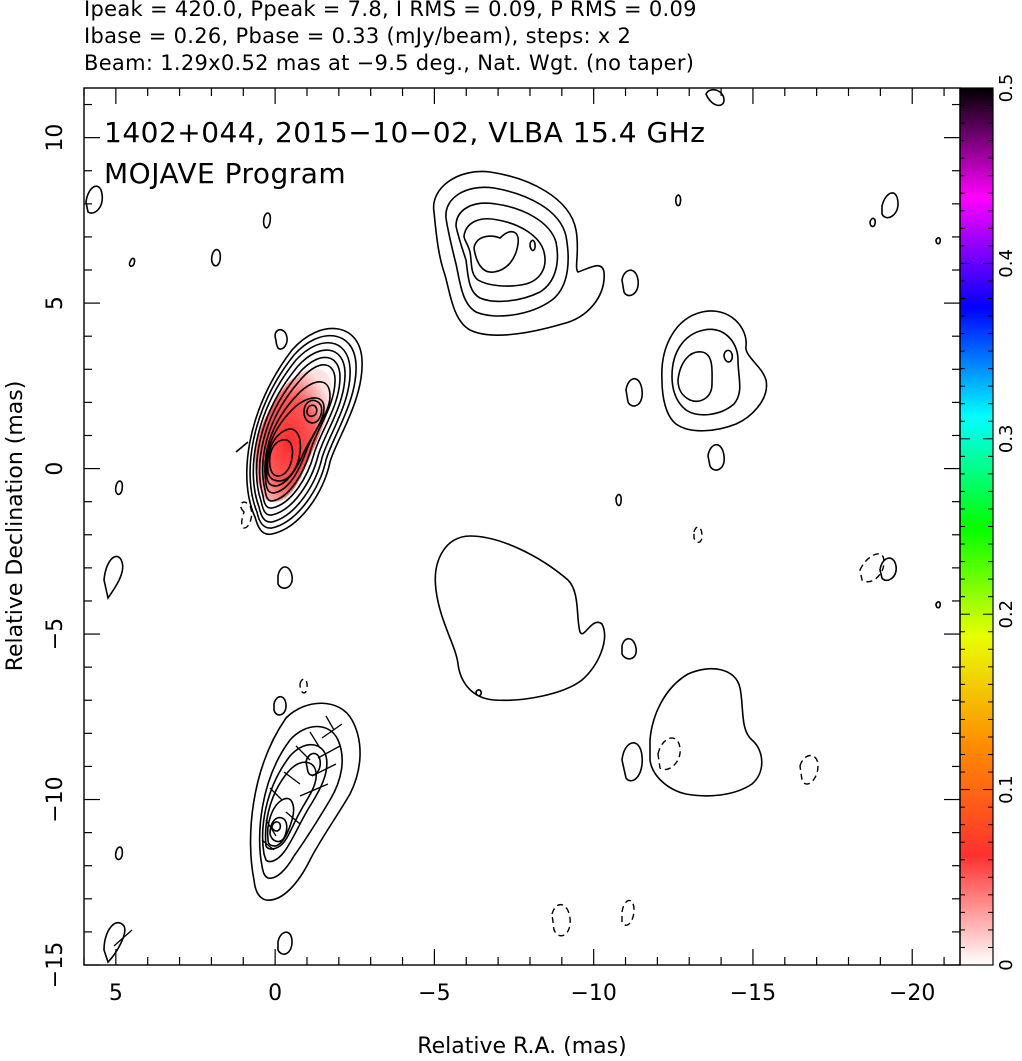  Describe the element at coordinates (228, 831) in the screenshot. I see `evpa-vectors` at that location.